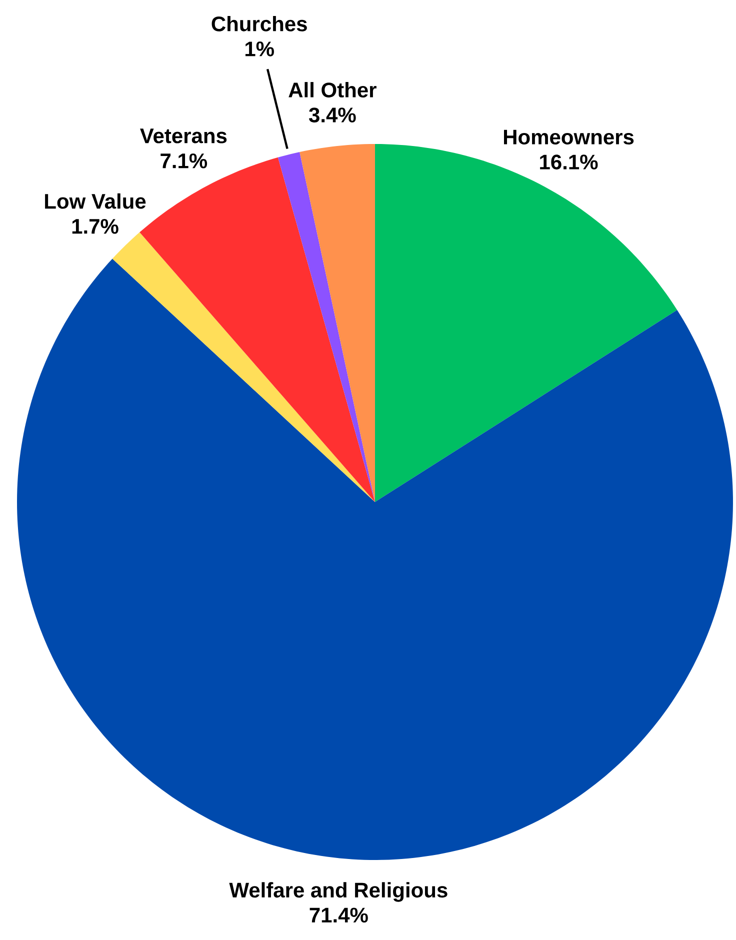  What do you see at coordinates (184, 160) in the screenshot?
I see `data-label: 7.1%` at bounding box center [184, 160].